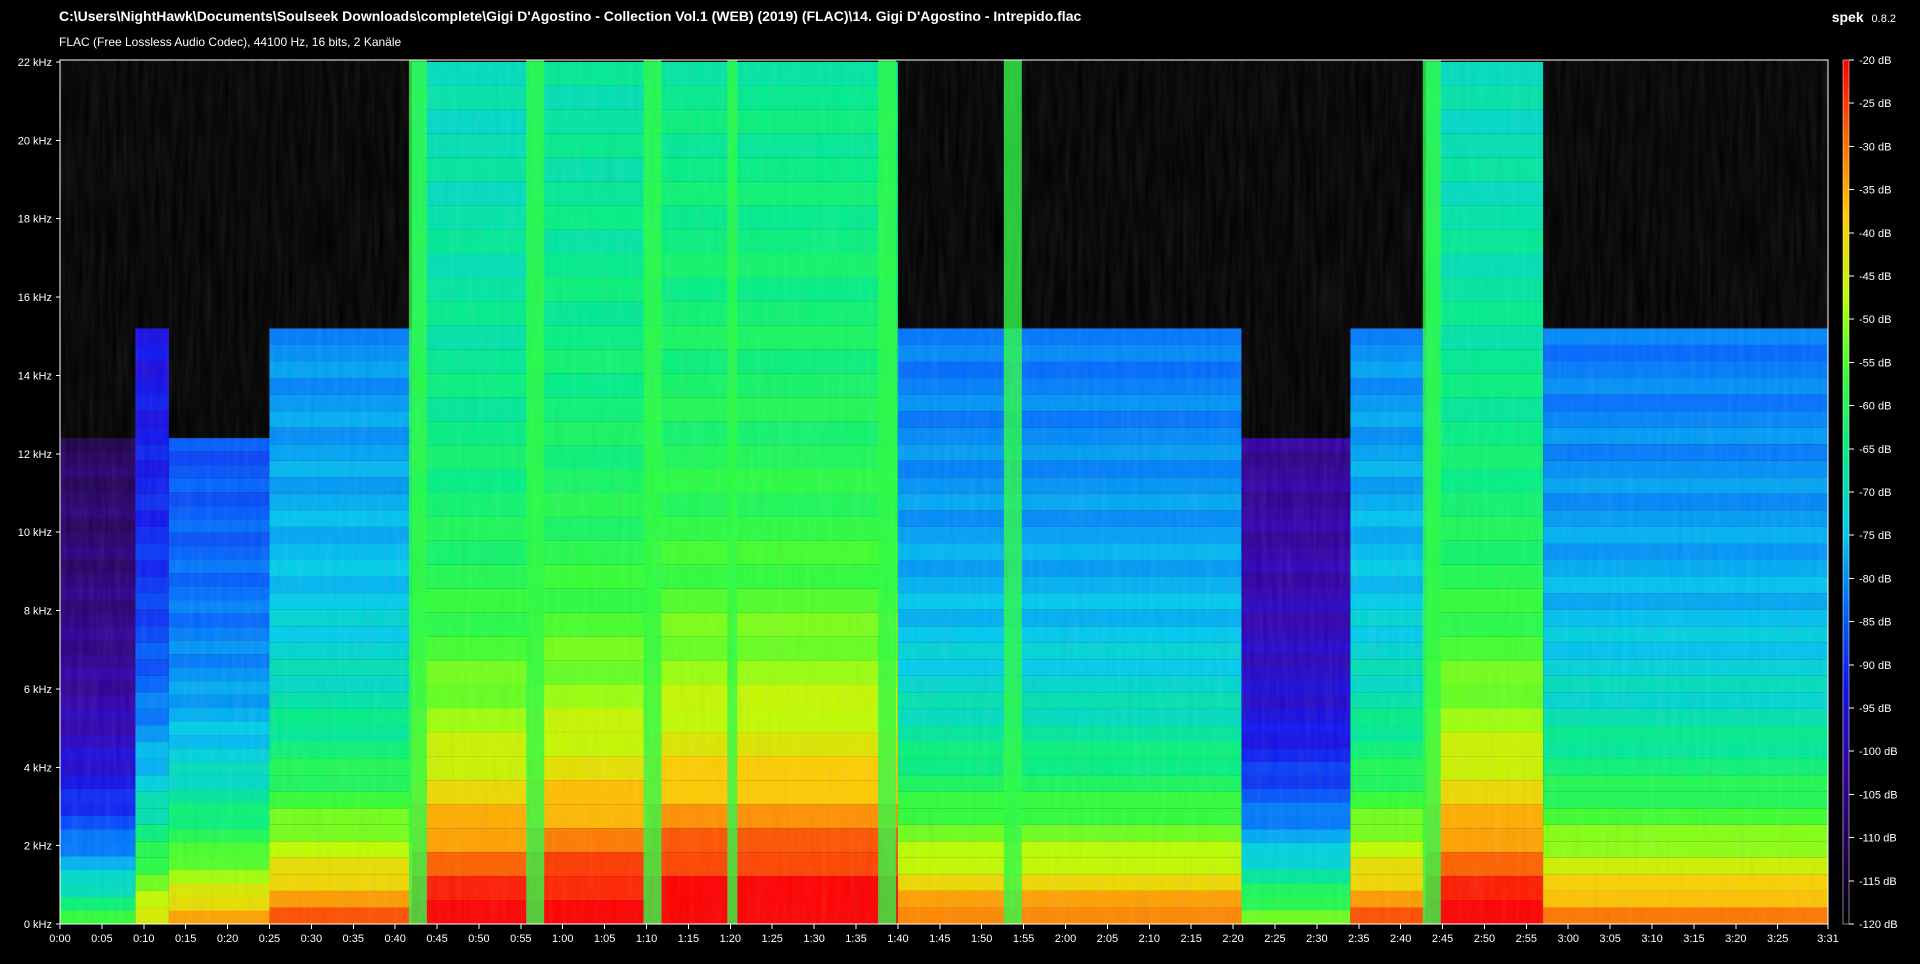 Image resolution: width=1920 pixels, height=964 pixels. Describe the element at coordinates (311, 939) in the screenshot. I see `x-tick-label: 0:30` at that location.